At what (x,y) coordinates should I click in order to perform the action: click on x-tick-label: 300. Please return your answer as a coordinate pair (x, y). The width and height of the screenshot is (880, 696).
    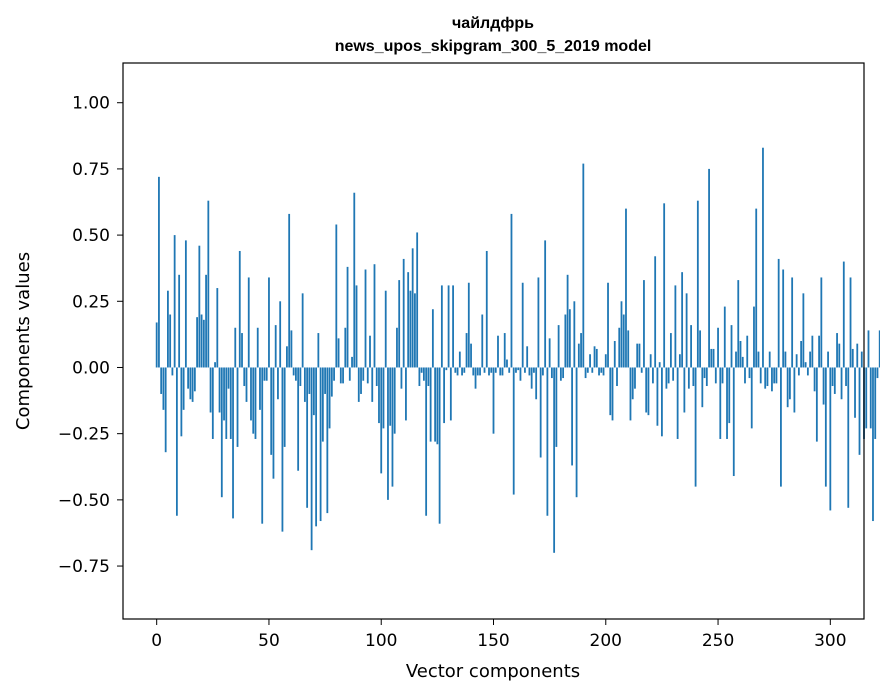
    Looking at the image, I should click on (830, 641).